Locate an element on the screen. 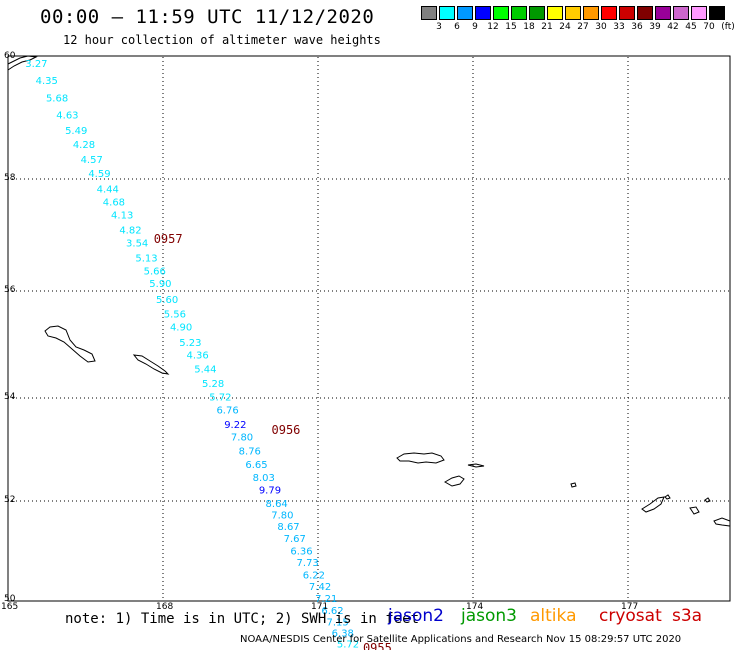 The height and width of the screenshot is (650, 740). latitude-tick-label: 58 is located at coordinates (10, 178).